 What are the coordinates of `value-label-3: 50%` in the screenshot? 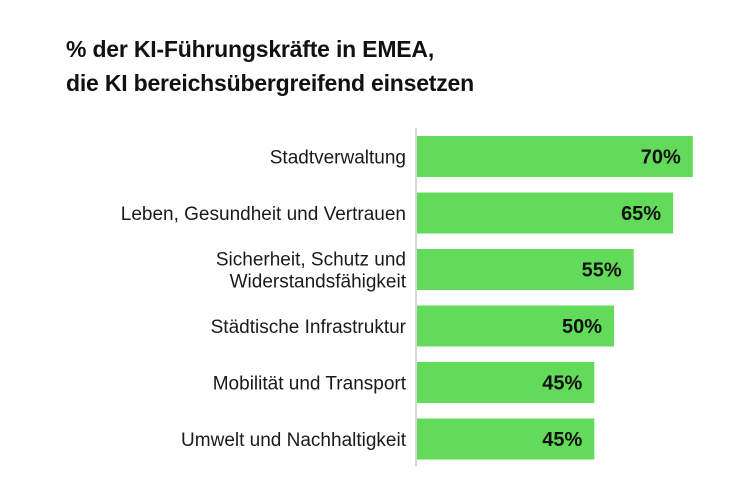 It's located at (582, 327).